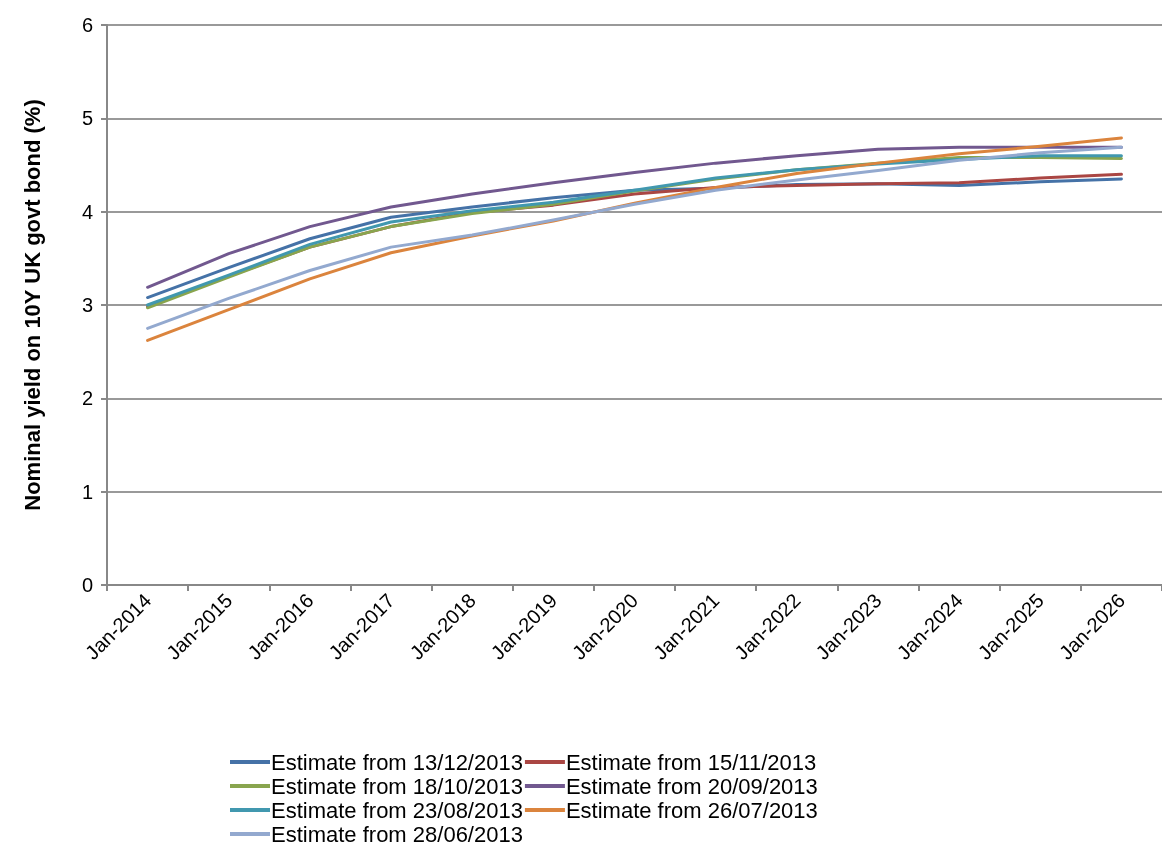 The height and width of the screenshot is (854, 1162). What do you see at coordinates (397, 762) in the screenshot?
I see `legend-label: Estimate from 13/12/2013` at bounding box center [397, 762].